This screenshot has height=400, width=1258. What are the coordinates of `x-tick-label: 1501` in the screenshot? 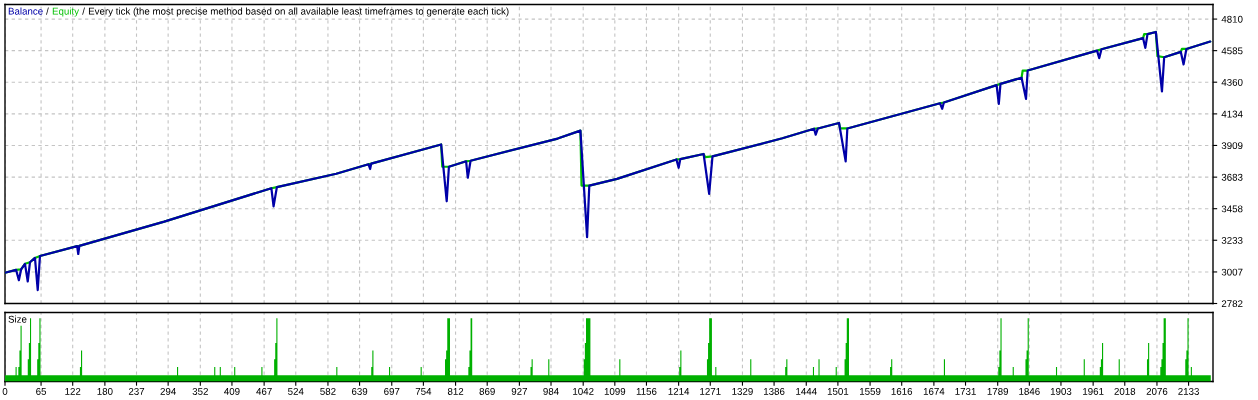 It's located at (838, 391).